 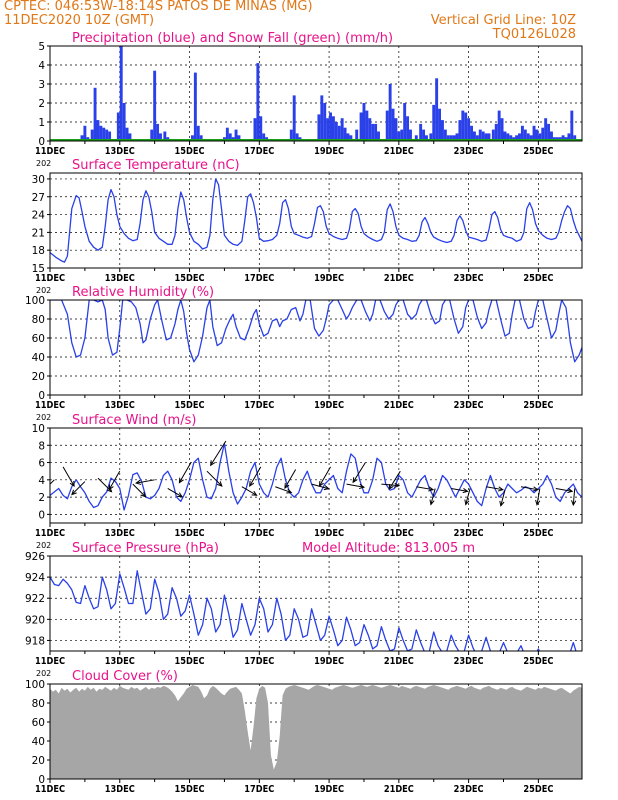 I want to click on humidity-xtick-label: 19DEC, so click(x=329, y=405).